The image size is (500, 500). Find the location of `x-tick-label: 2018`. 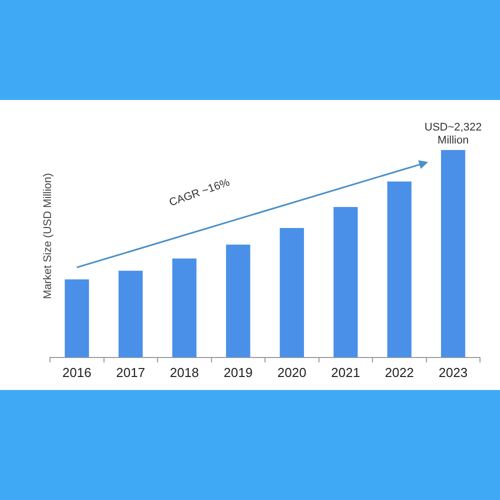

x-tick-label: 2018 is located at coordinates (184, 372).